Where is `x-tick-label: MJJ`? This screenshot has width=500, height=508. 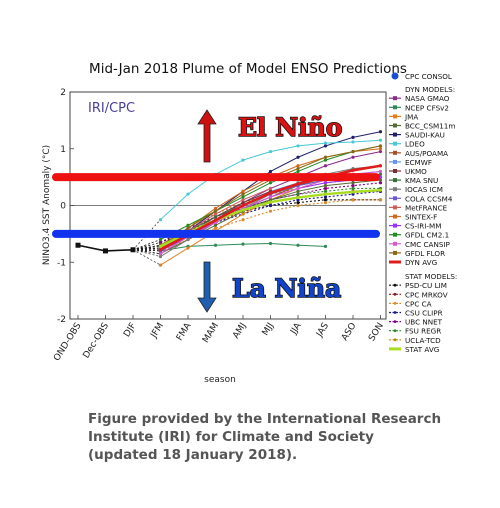 x-tick-label: MJJ is located at coordinates (268, 329).